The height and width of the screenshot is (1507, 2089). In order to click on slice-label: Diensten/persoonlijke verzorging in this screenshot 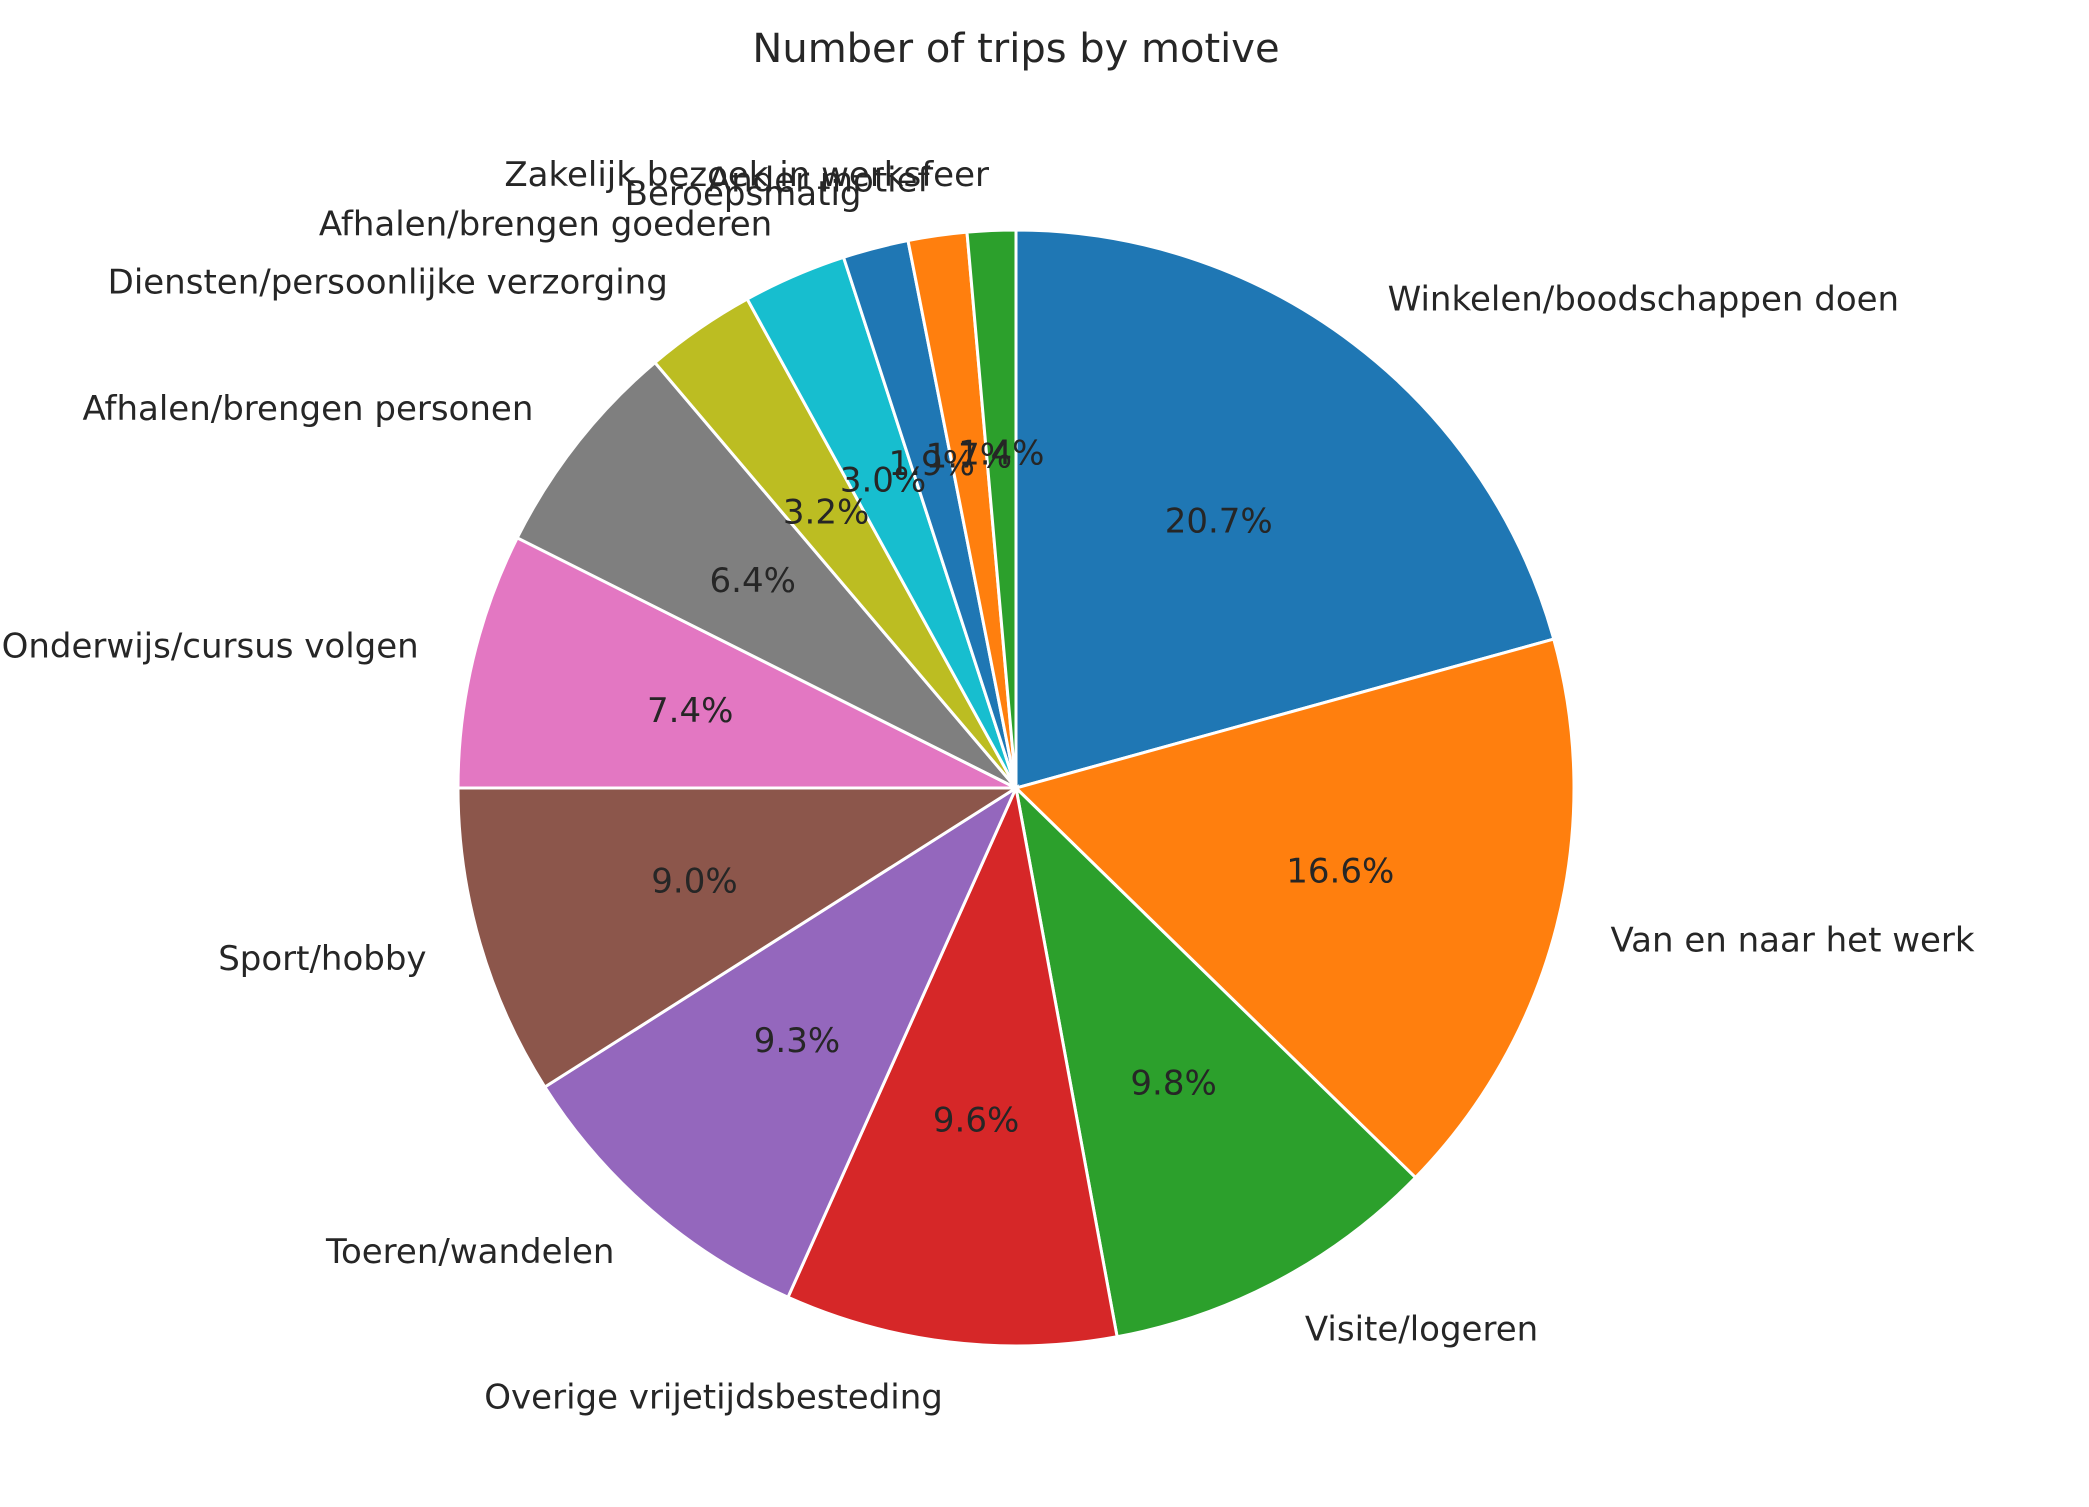, I will do `click(388, 283)`.